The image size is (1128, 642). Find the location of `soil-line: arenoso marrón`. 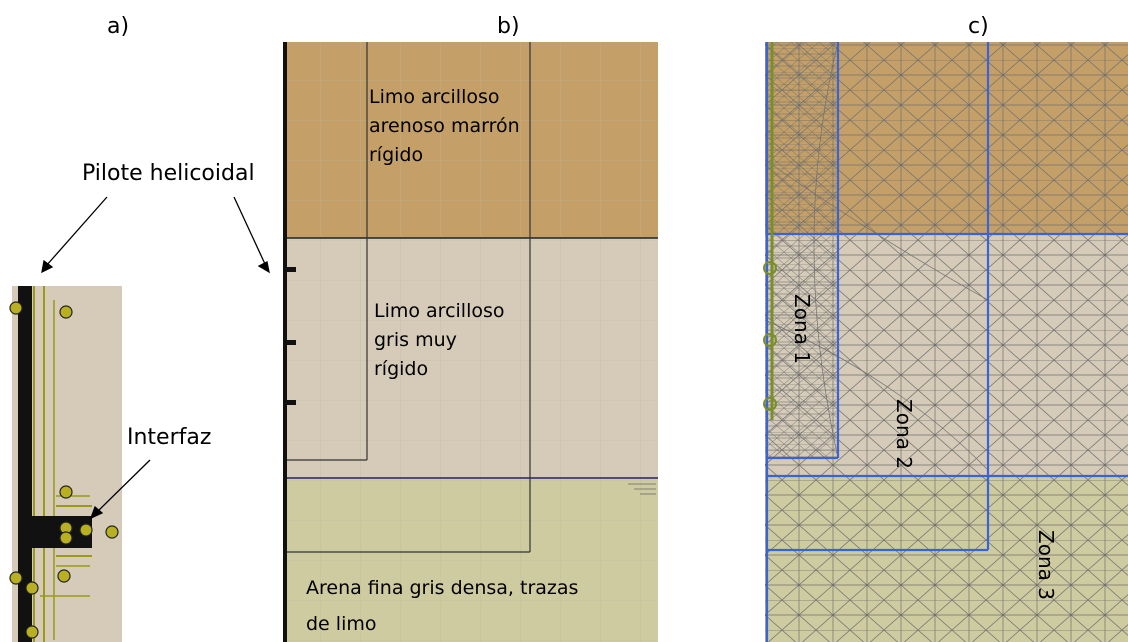

soil-line: arenoso marrón is located at coordinates (444, 126).